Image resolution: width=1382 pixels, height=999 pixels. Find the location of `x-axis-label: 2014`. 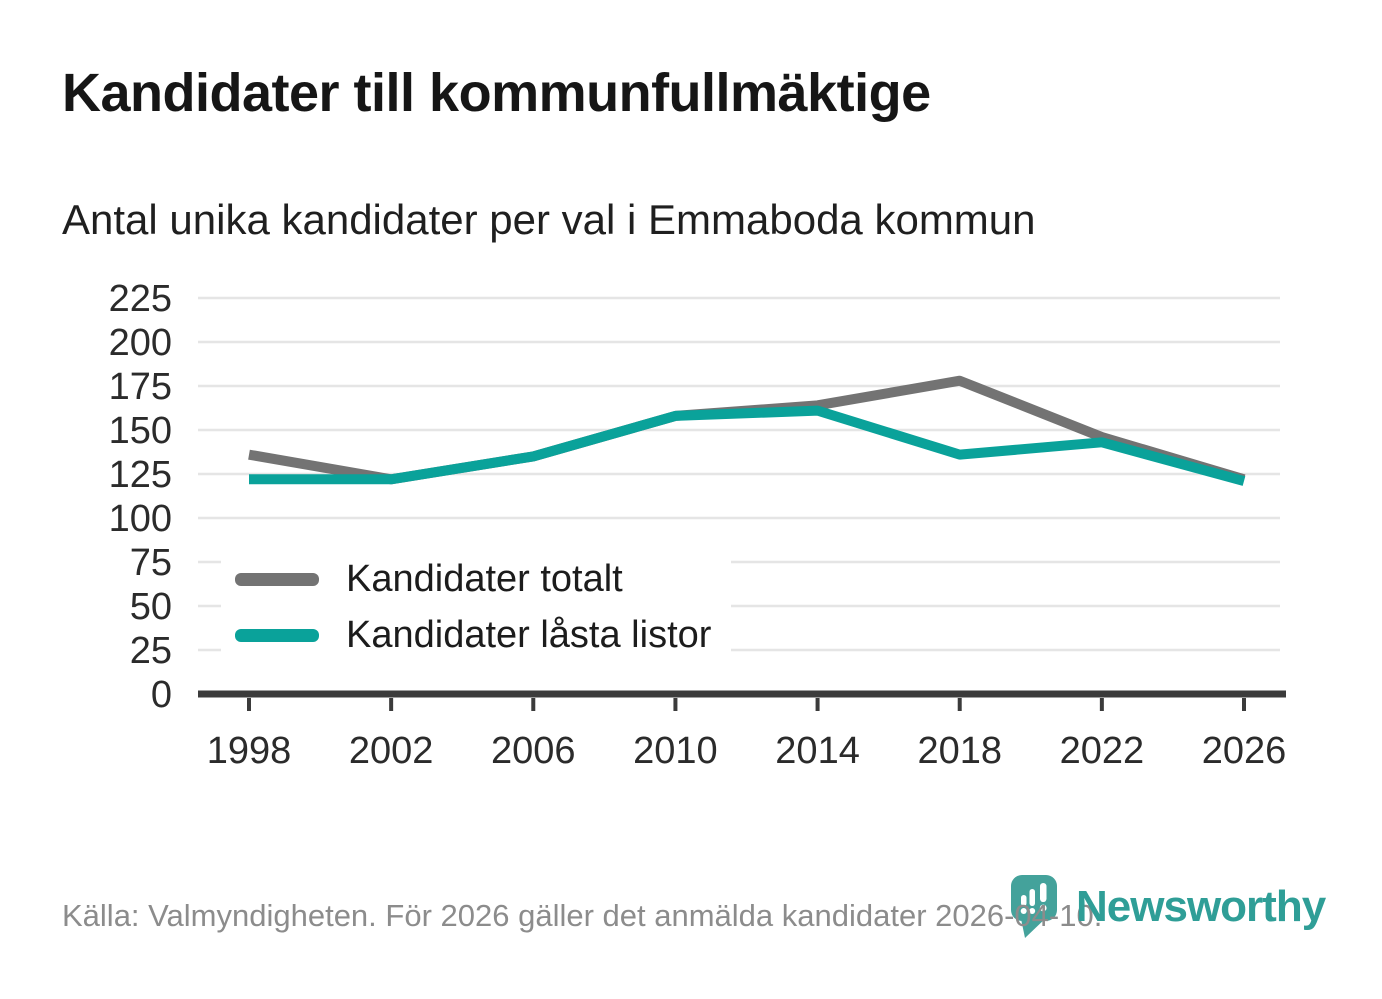

x-axis-label: 2014 is located at coordinates (817, 751).